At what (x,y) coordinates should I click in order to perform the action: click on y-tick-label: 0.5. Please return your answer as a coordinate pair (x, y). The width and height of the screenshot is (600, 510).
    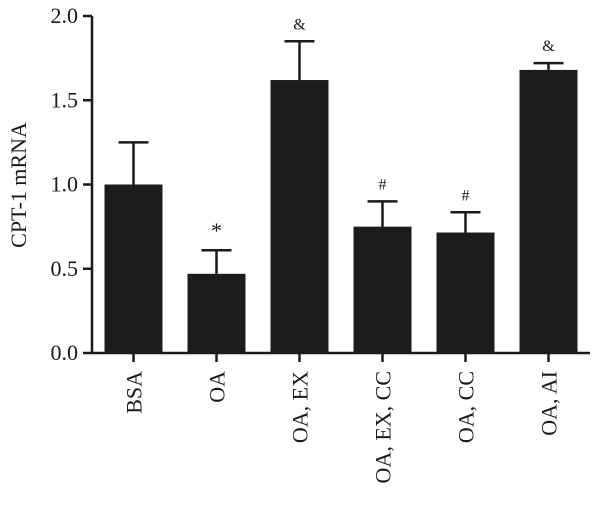
    Looking at the image, I should click on (65, 268).